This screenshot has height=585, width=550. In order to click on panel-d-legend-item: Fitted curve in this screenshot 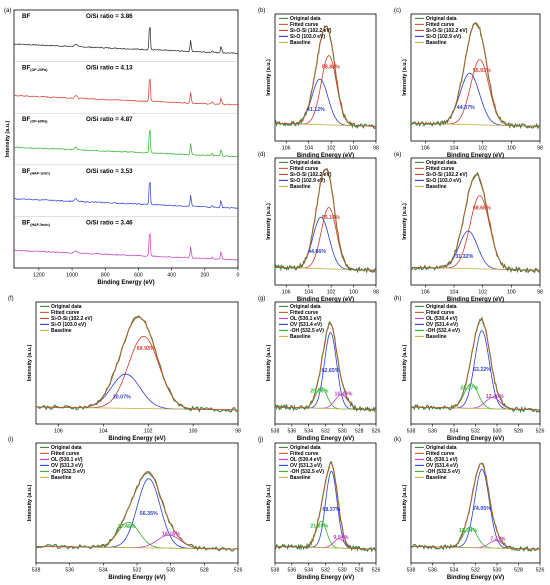, I will do `click(304, 169)`.